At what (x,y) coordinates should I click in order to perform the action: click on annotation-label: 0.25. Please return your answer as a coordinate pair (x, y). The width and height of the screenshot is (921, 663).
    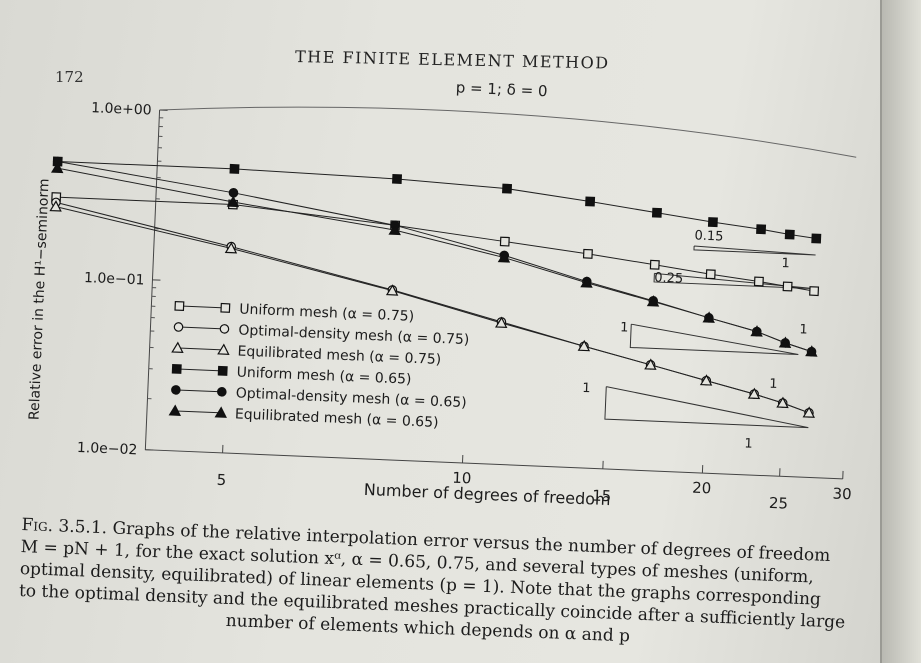
    Looking at the image, I should click on (669, 278).